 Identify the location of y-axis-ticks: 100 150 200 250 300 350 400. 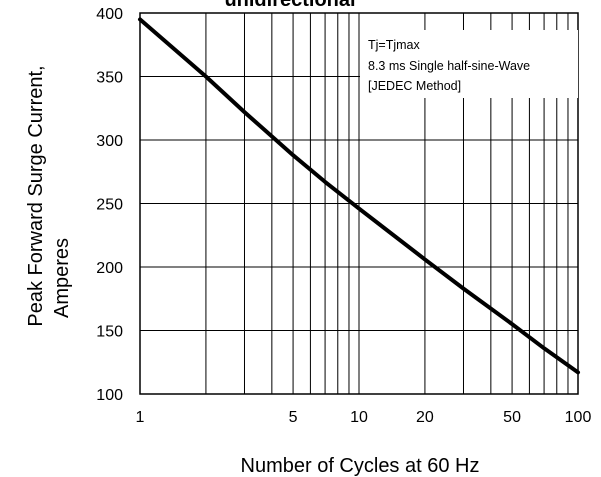
(109, 205).